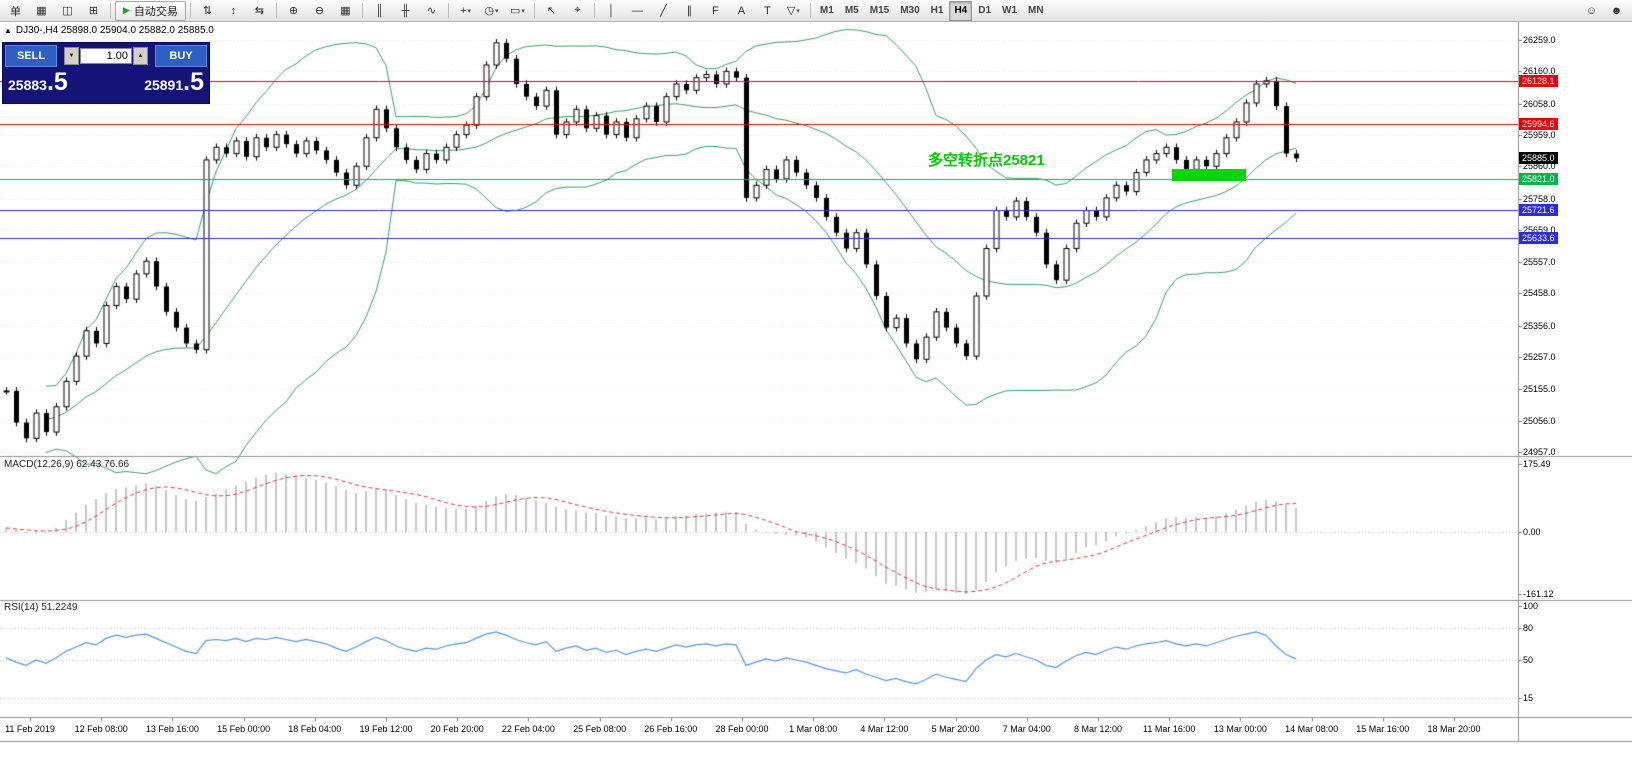 Image resolution: width=1632 pixels, height=774 pixels. I want to click on text-icon: A, so click(741, 10).